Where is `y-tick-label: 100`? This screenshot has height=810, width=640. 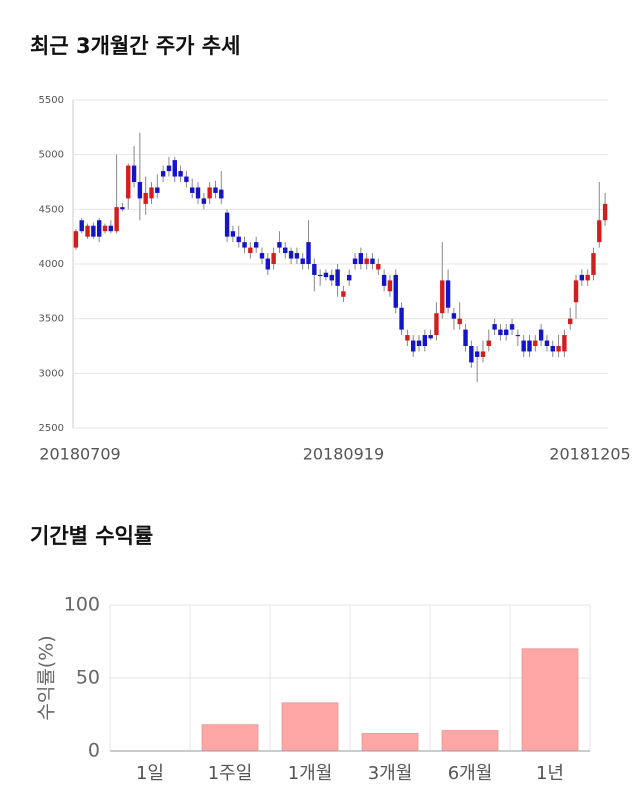 y-tick-label: 100 is located at coordinates (82, 605).